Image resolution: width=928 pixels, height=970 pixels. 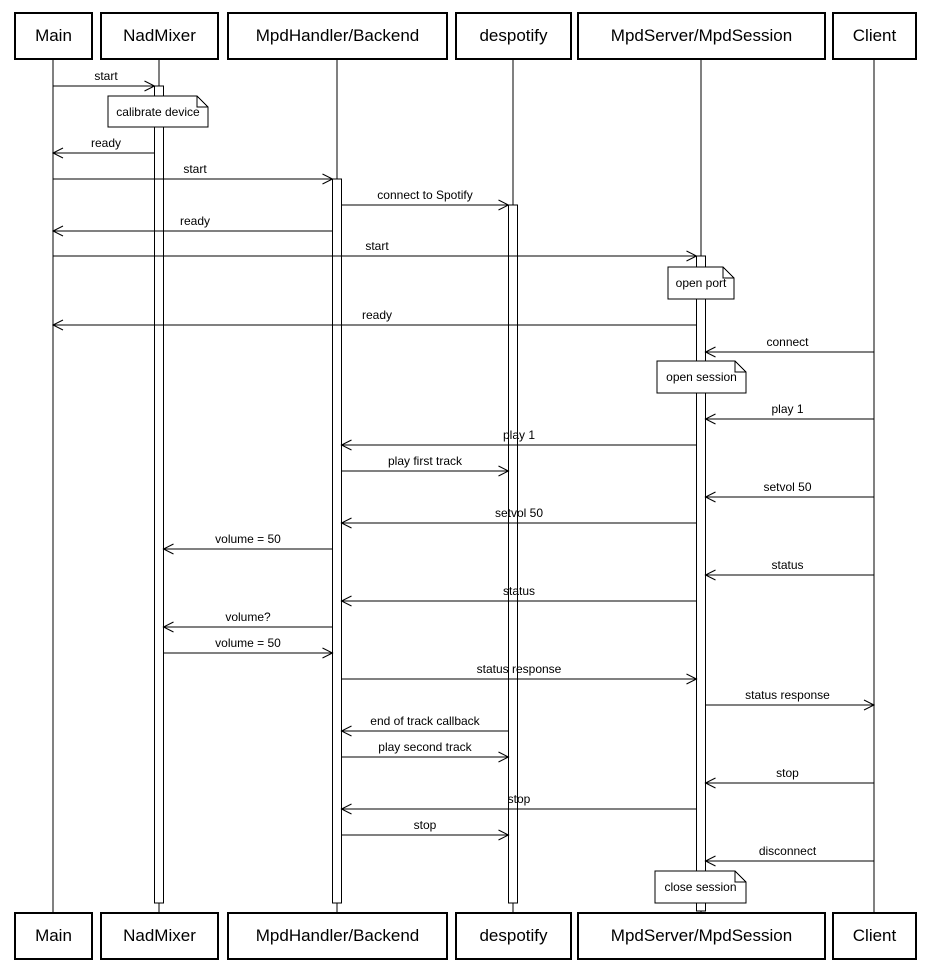 I want to click on note-label: open session, so click(x=701, y=377).